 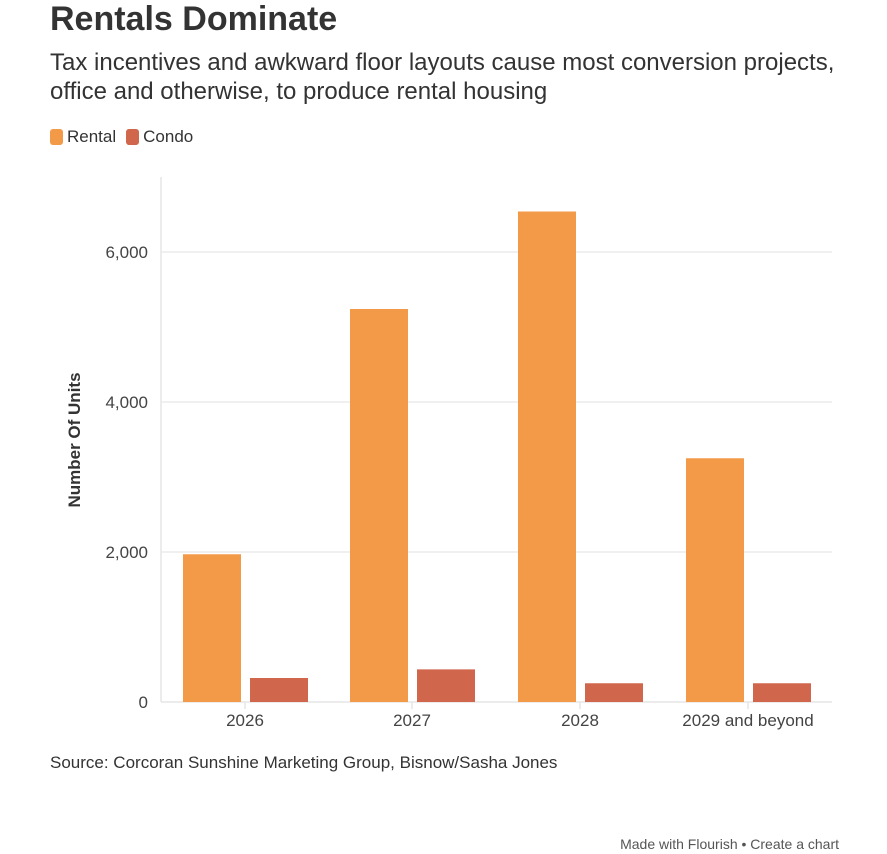 What do you see at coordinates (412, 720) in the screenshot?
I see `x-tick-label: 2027` at bounding box center [412, 720].